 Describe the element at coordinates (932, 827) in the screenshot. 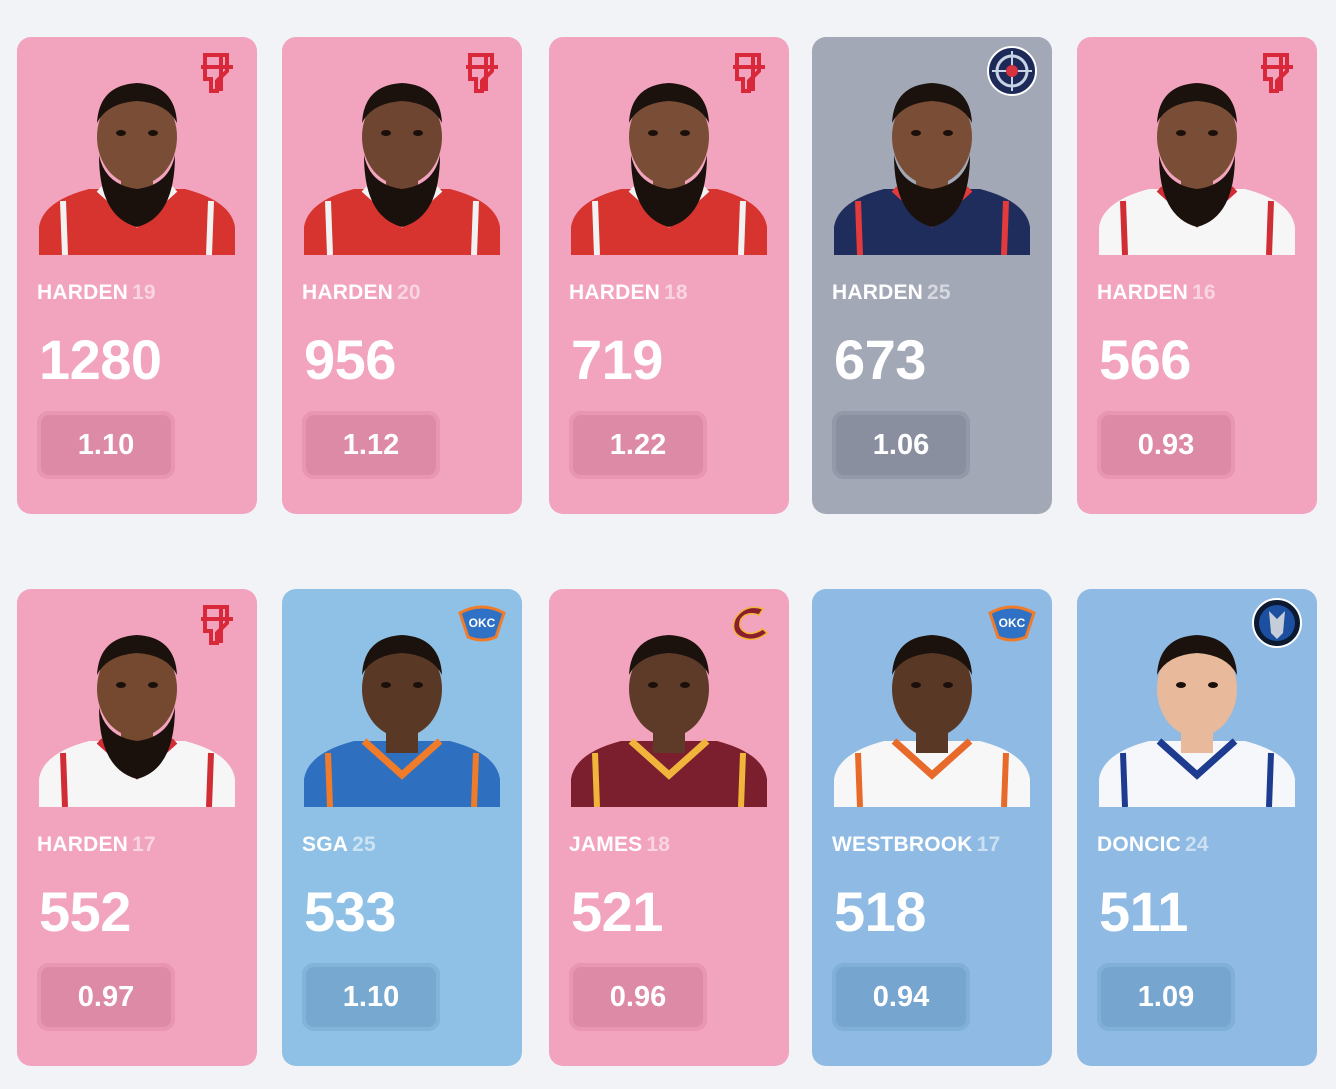

I see `player-card: OKC WESTBROOK 17 518 0.94` at that location.